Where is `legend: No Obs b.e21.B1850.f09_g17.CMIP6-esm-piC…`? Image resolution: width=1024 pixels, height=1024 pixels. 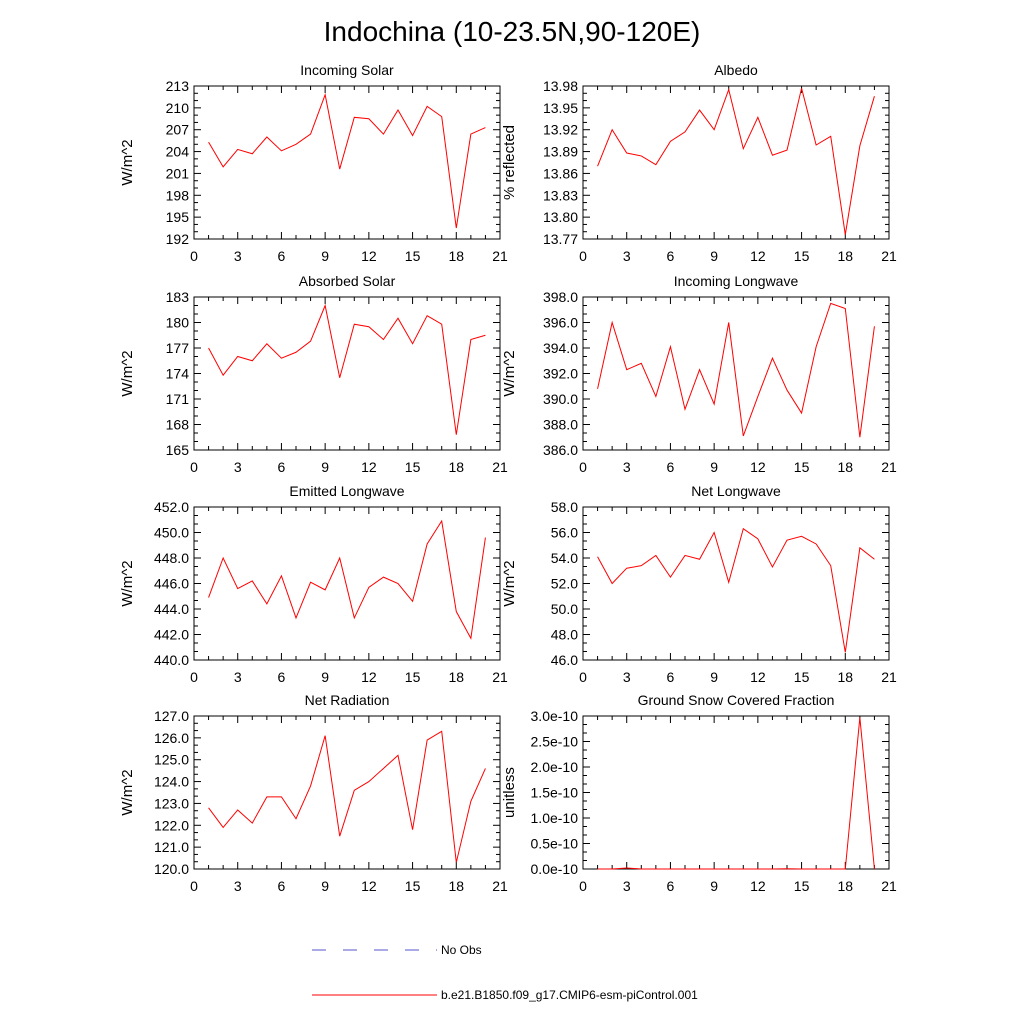
legend: No Obs b.e21.B1850.f09_g17.CMIP6-esm-piC… is located at coordinates (505, 972).